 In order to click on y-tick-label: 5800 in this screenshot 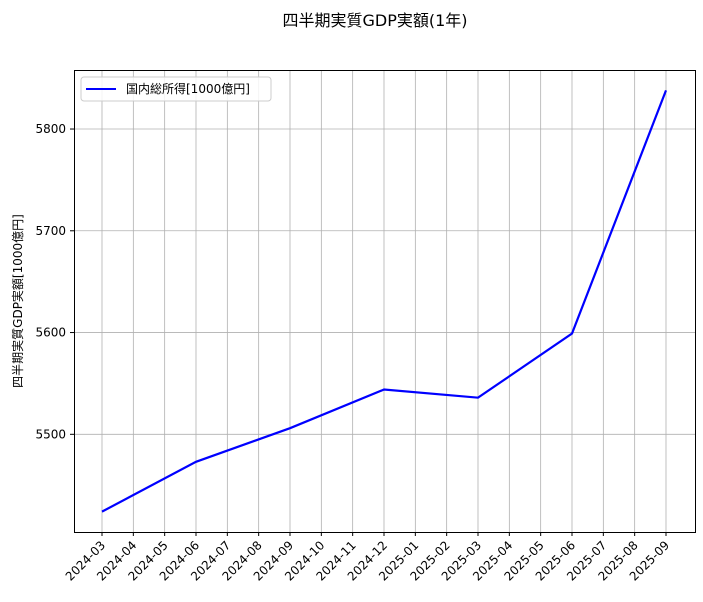, I will do `click(50, 129)`.